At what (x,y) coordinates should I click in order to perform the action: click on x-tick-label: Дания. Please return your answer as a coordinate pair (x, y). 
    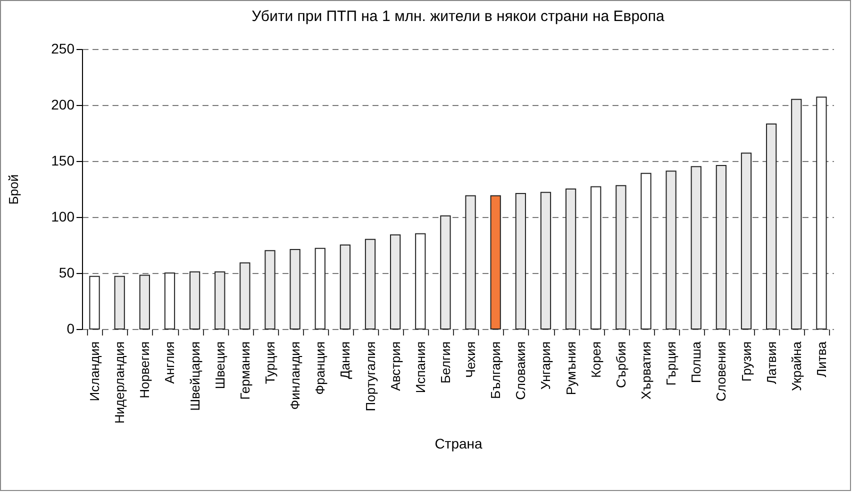
    Looking at the image, I should click on (345, 361).